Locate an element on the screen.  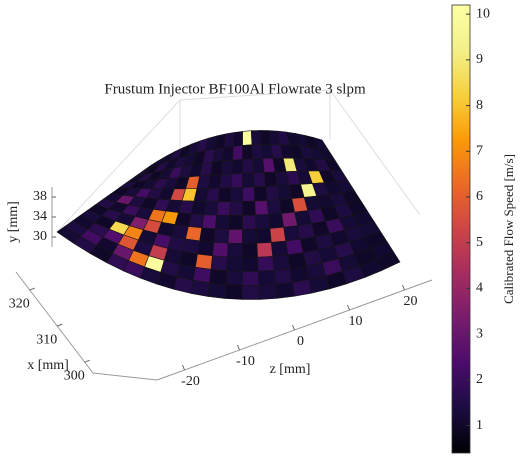
colorbar-tick-label: 10 is located at coordinates (483, 13).